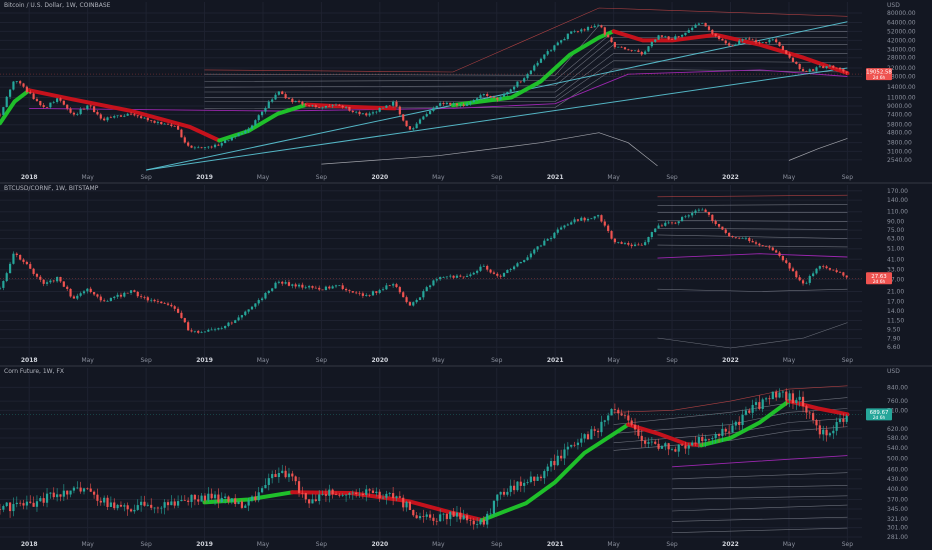 Image resolution: width=932 pixels, height=550 pixels. What do you see at coordinates (895, 230) in the screenshot?
I see `y-tick-label-4: 75.00` at bounding box center [895, 230].